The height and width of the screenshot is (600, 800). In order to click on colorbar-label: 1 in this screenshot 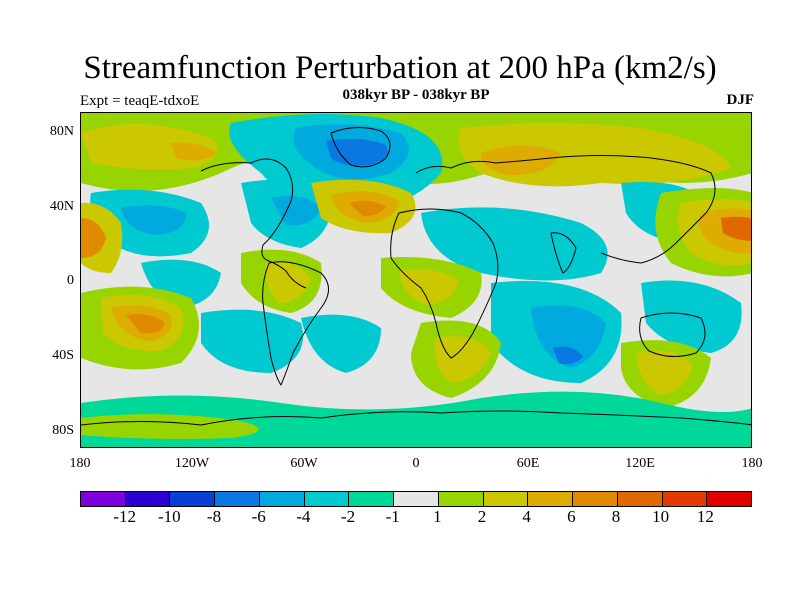, I will do `click(437, 516)`.